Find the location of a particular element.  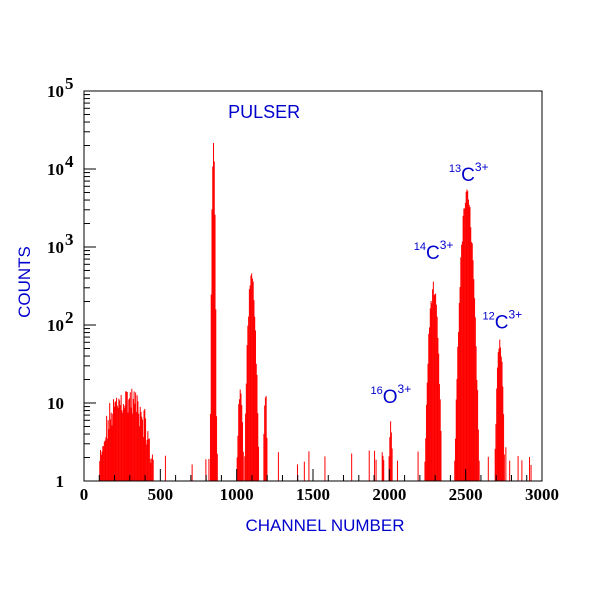

x-tick-label: 1500 is located at coordinates (313, 494).